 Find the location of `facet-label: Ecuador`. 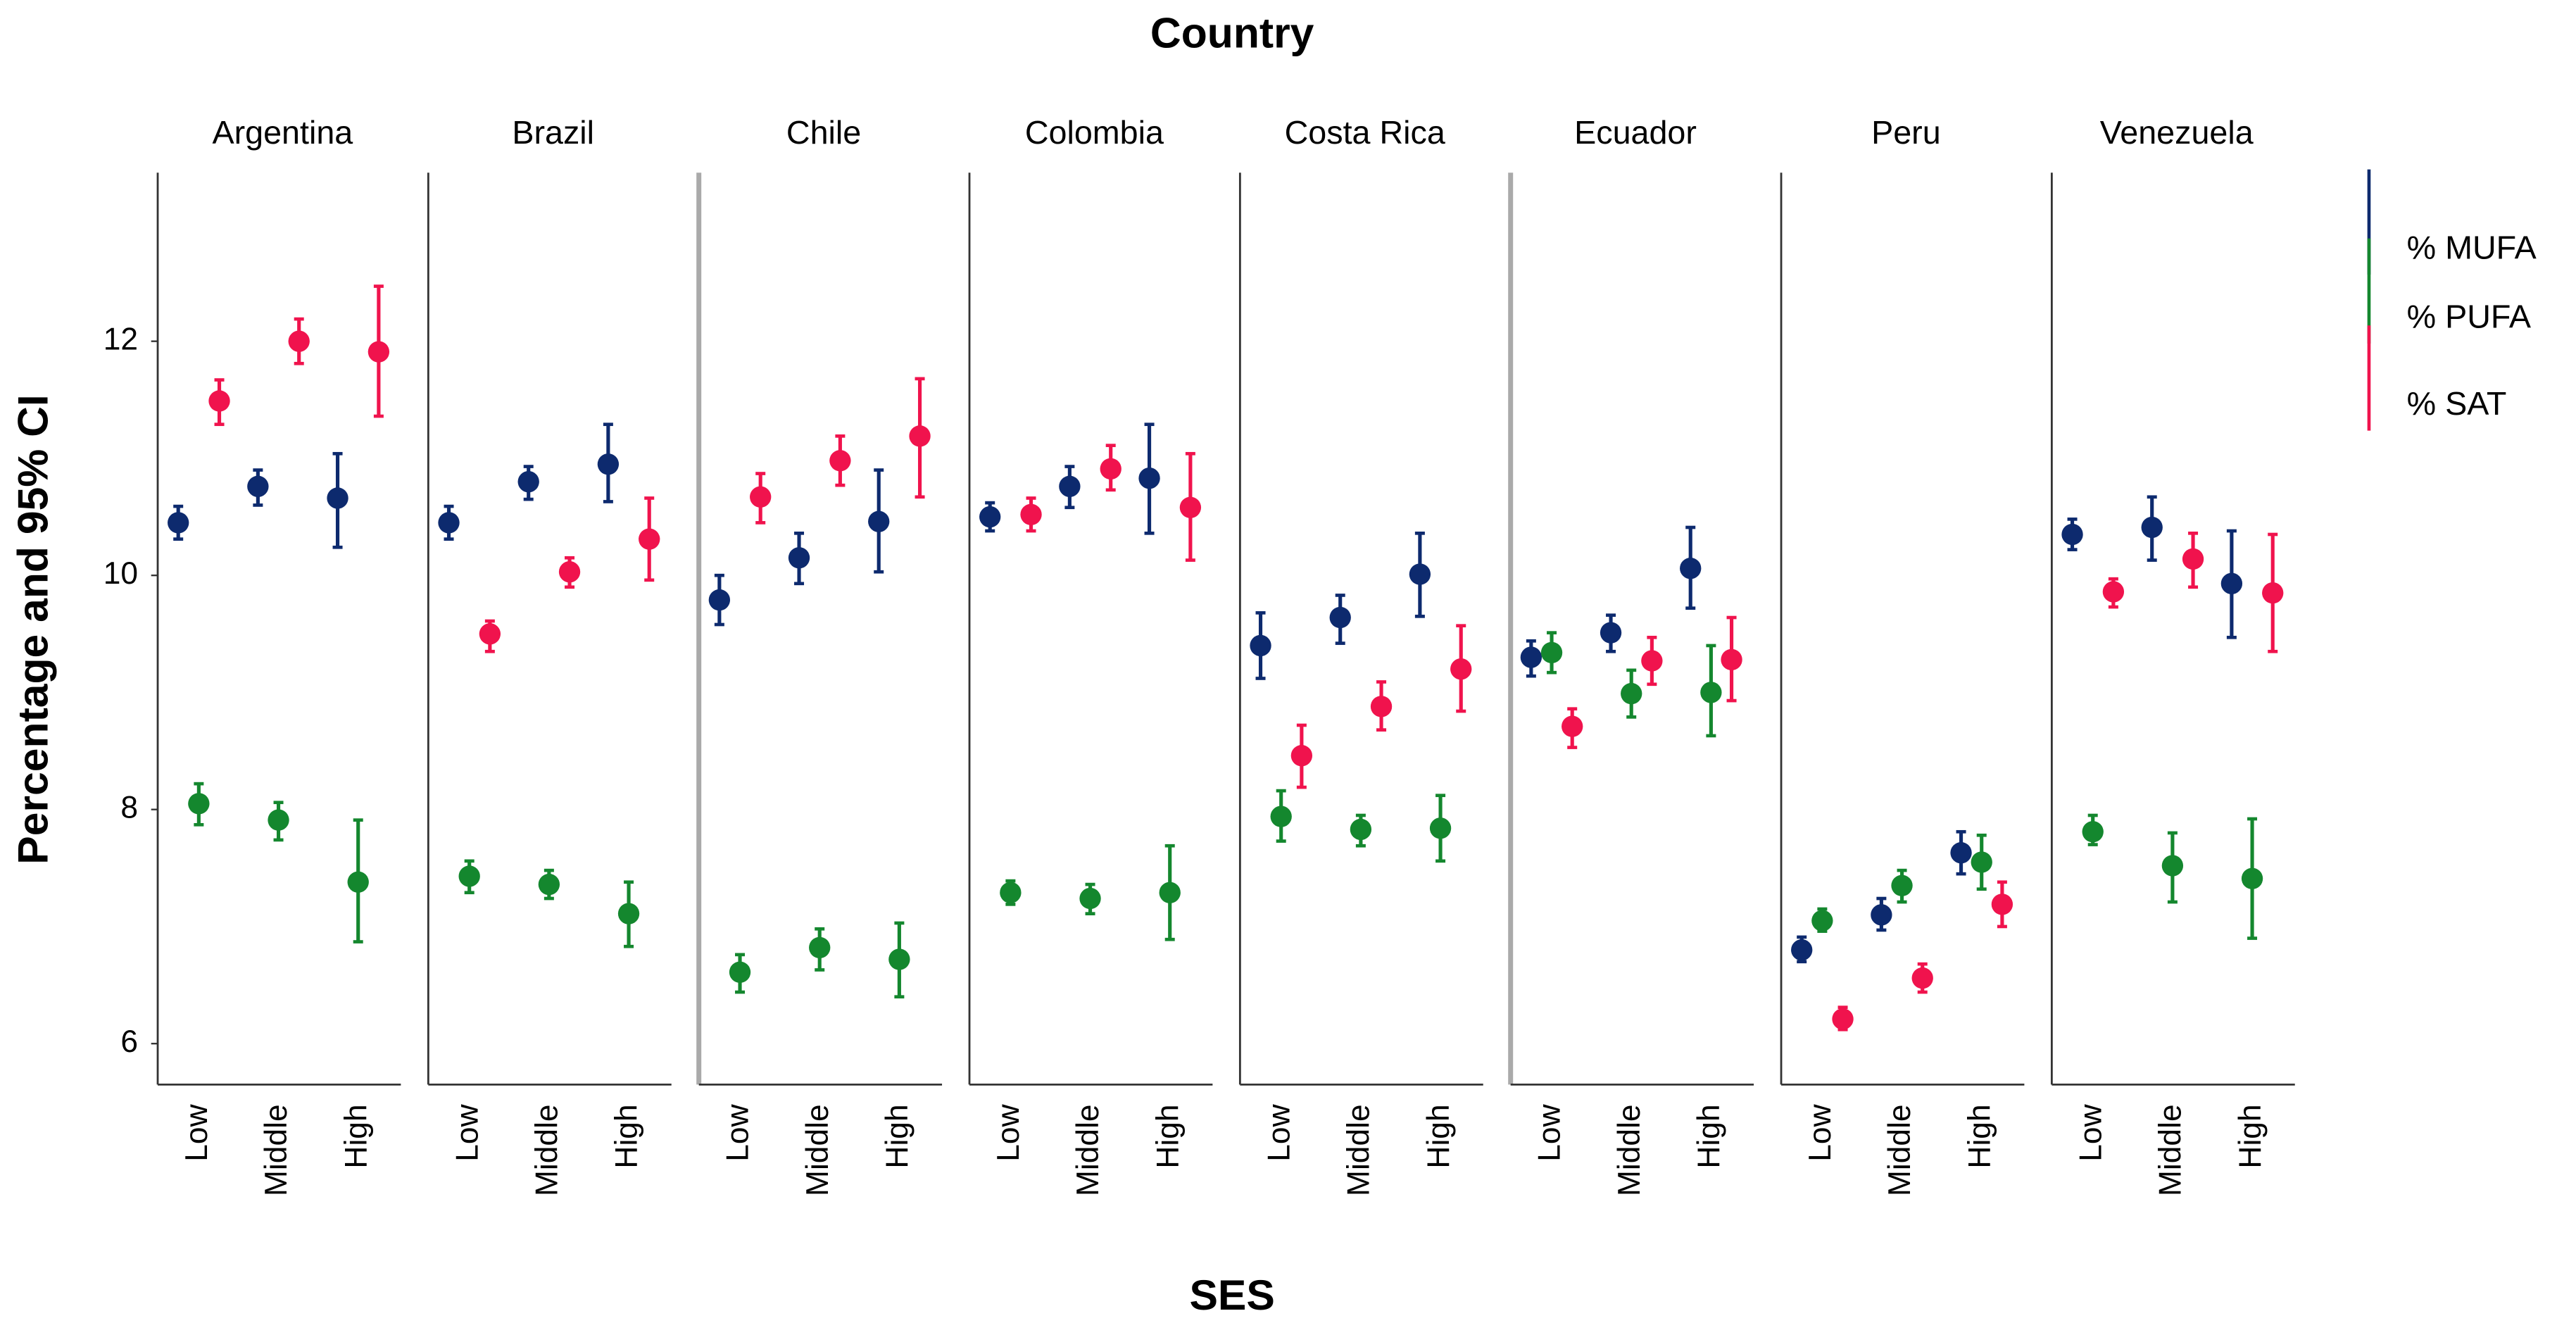

facet-label: Ecuador is located at coordinates (1636, 132).